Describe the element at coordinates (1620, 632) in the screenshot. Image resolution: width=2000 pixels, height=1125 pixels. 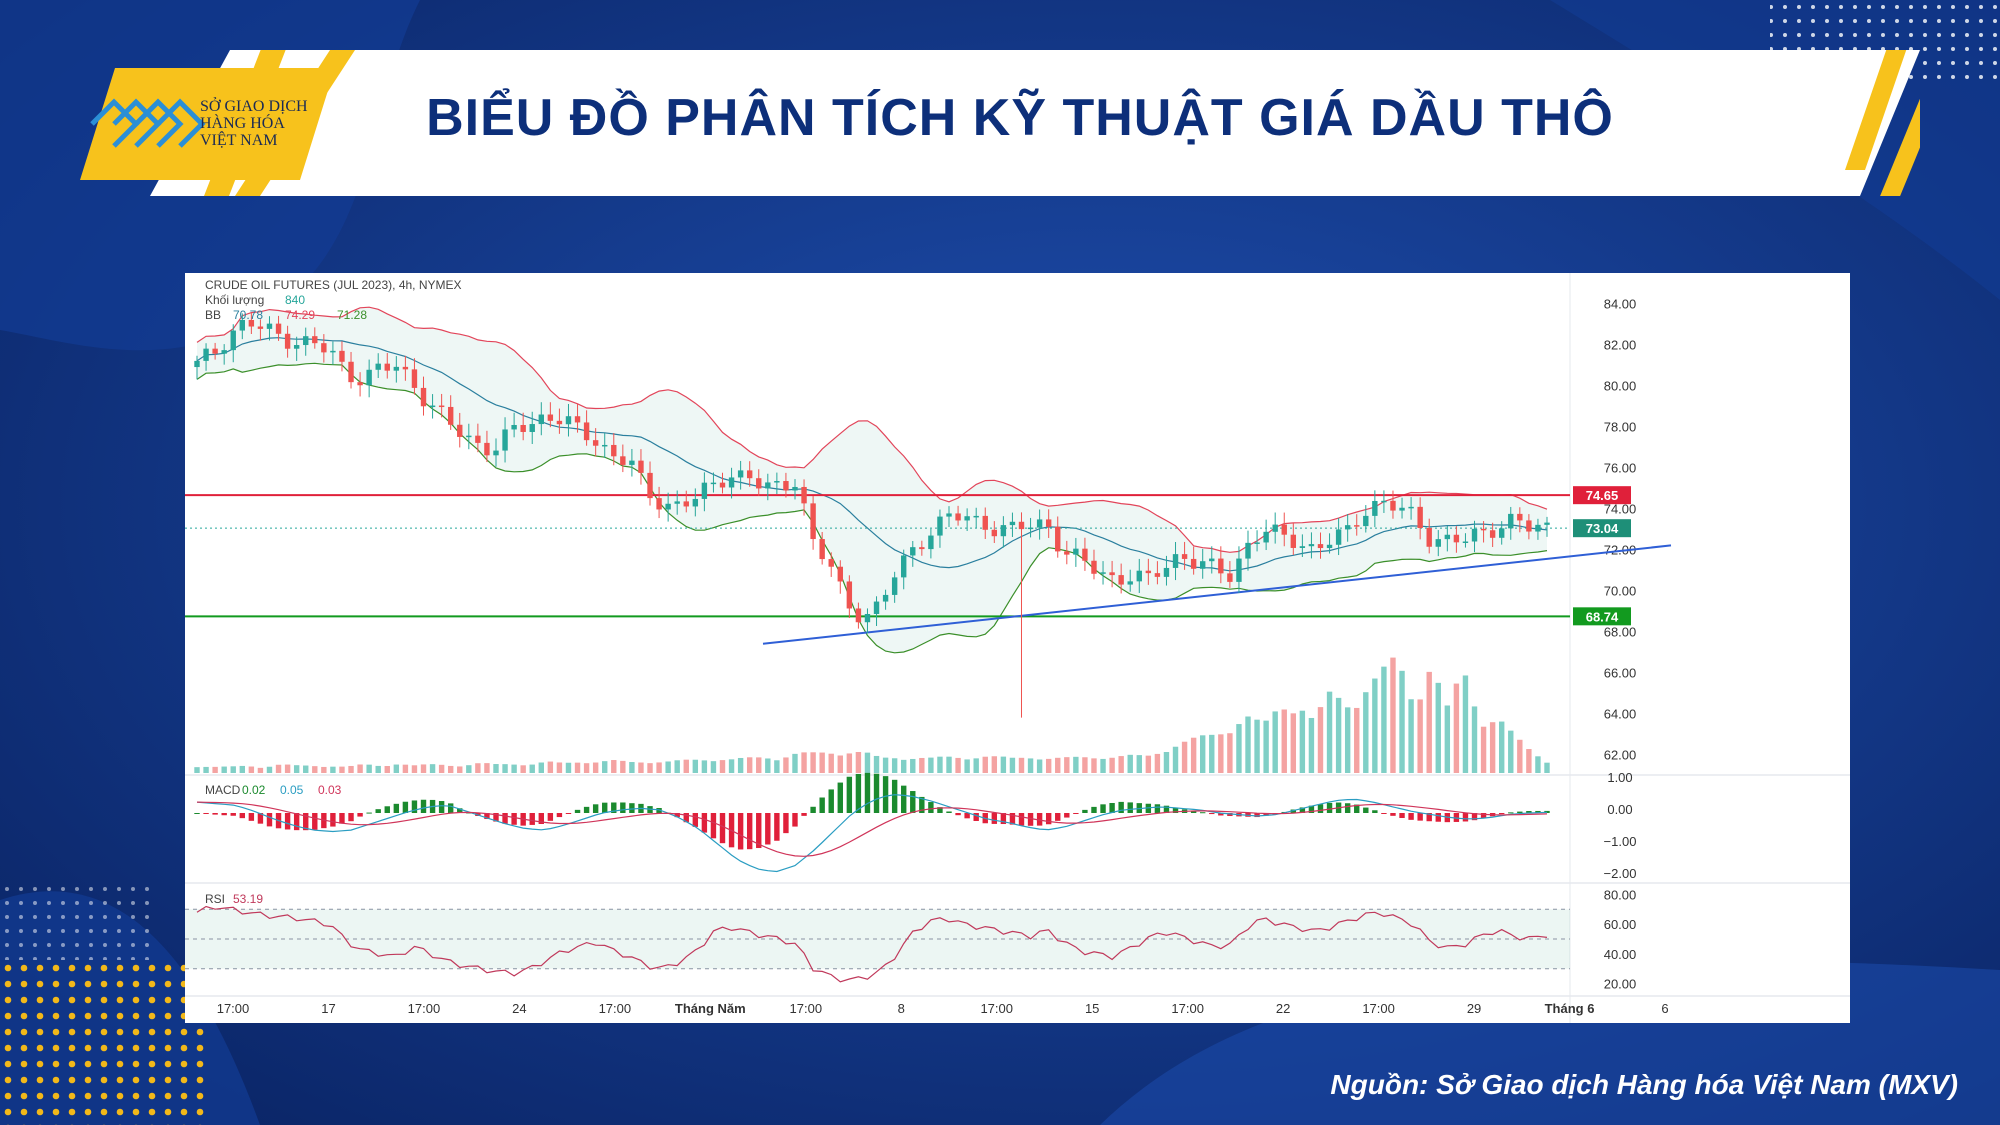
I see `price-tick-label: 68.00` at that location.